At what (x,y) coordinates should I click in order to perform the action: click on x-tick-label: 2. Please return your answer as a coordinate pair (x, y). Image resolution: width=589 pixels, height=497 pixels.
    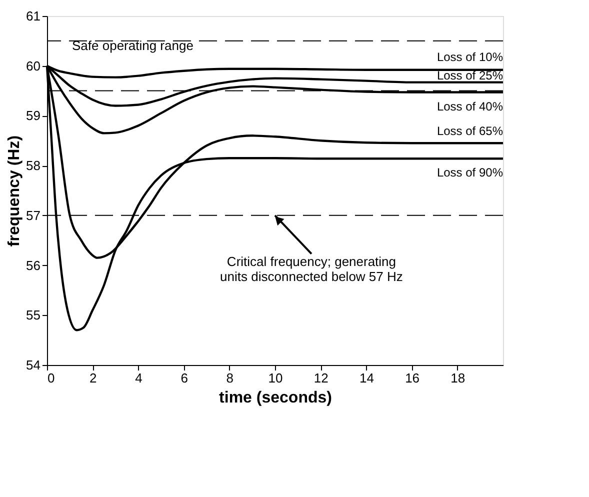
    Looking at the image, I should click on (93, 378).